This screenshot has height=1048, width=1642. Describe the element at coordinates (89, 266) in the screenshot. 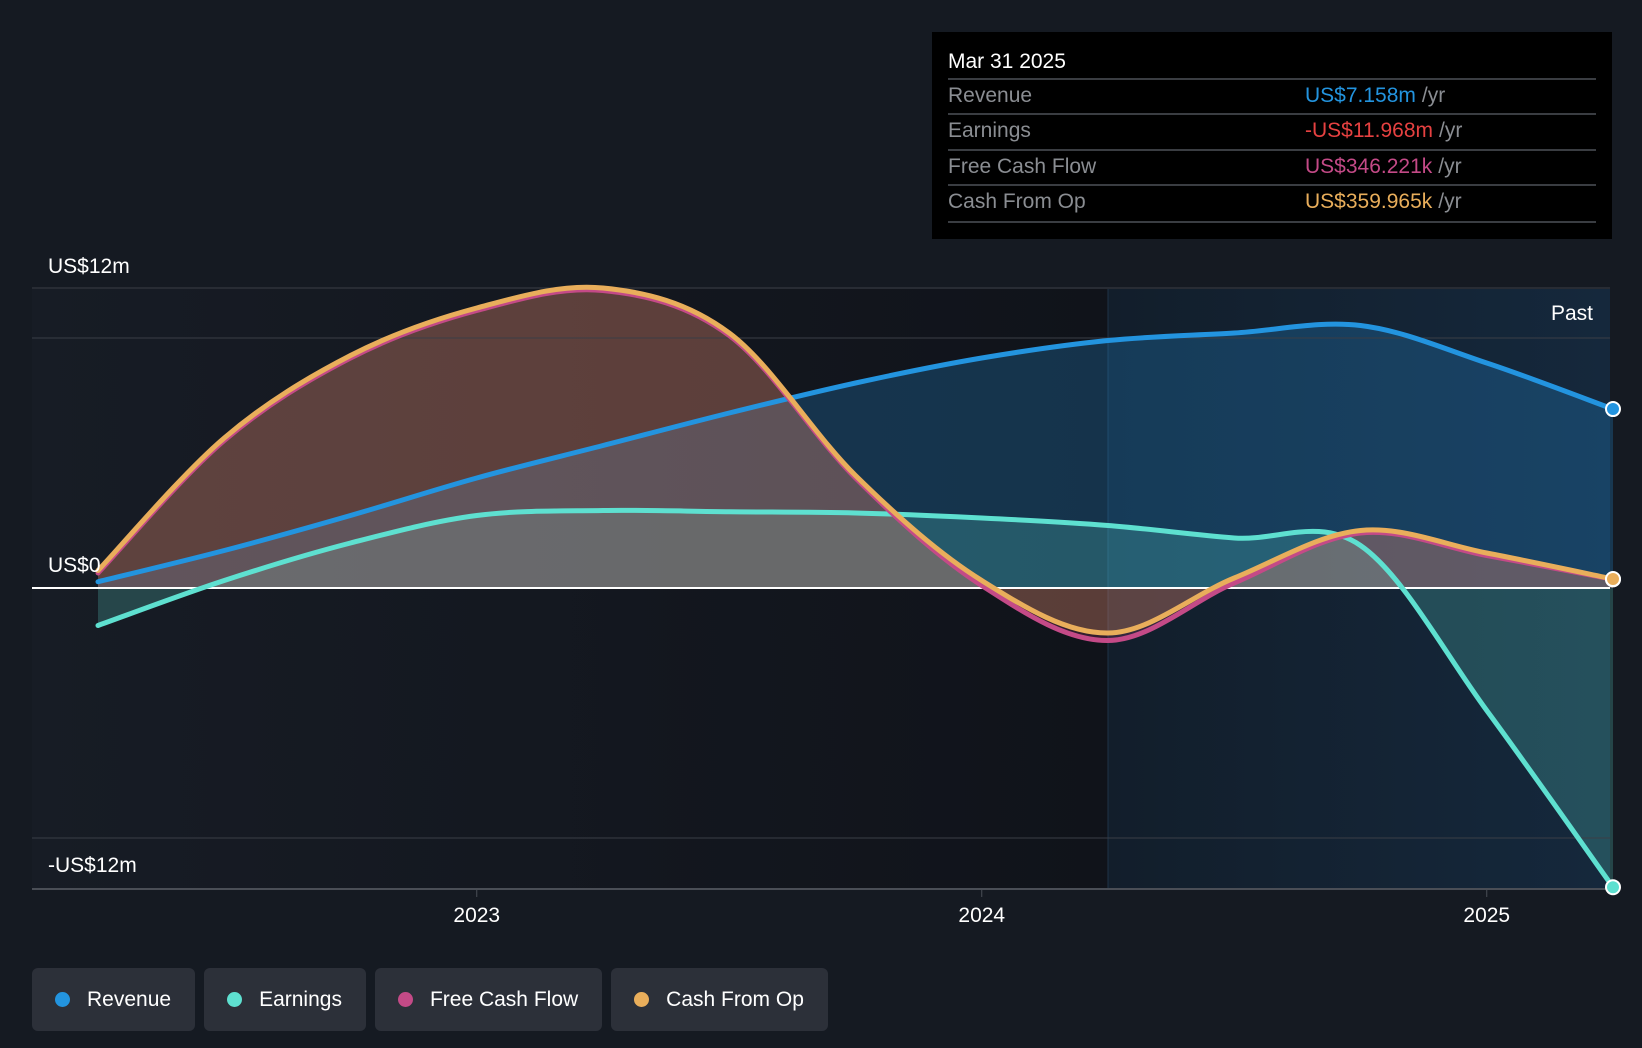

I see `y-tick-label: US$12m` at that location.